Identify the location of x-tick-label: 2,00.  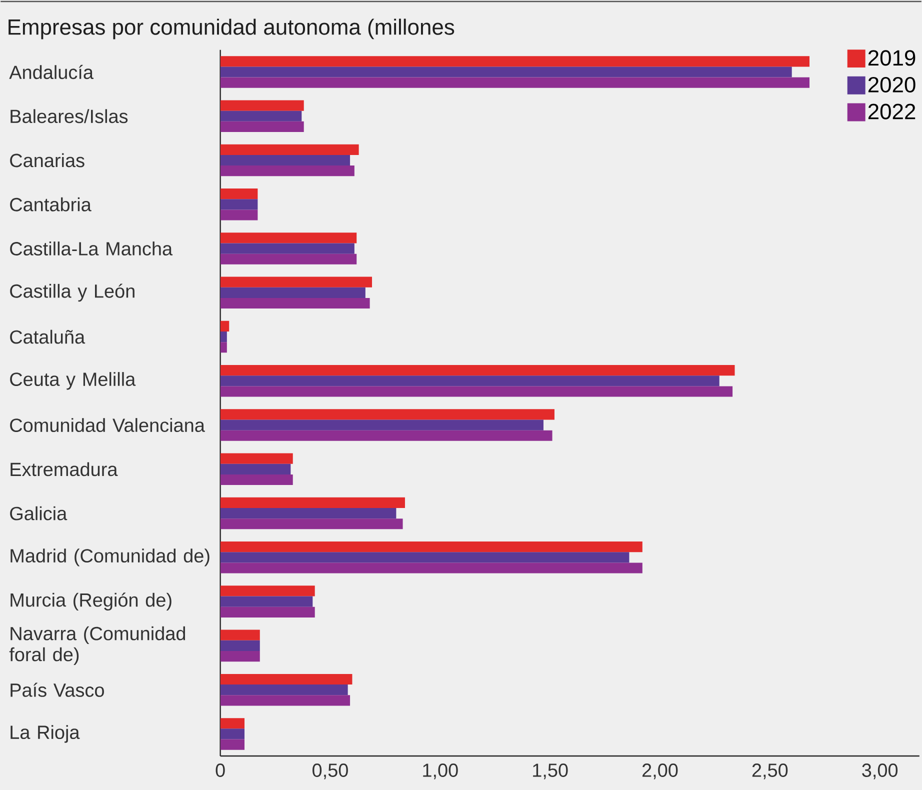
(660, 772).